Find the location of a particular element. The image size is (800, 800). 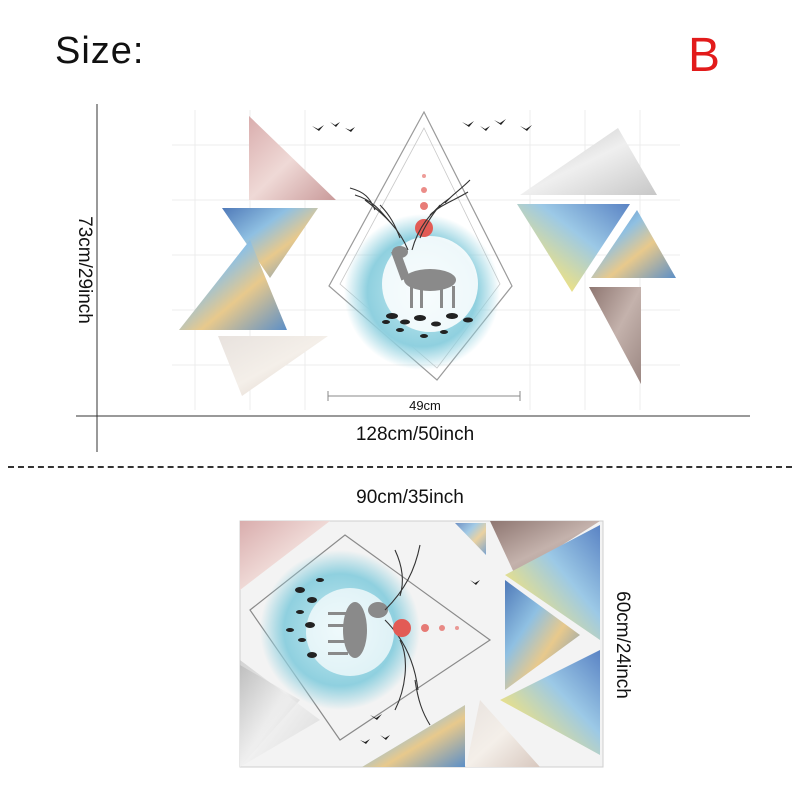

layout-a-height-label: 73cm/29inch is located at coordinates (84, 270).